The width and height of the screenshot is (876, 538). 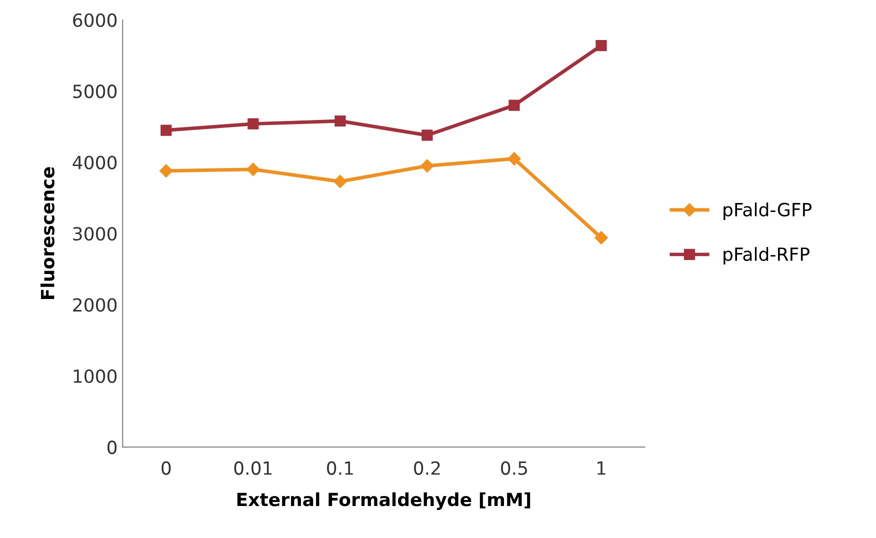 I want to click on legend-label: pFald-RFP, so click(x=767, y=256).